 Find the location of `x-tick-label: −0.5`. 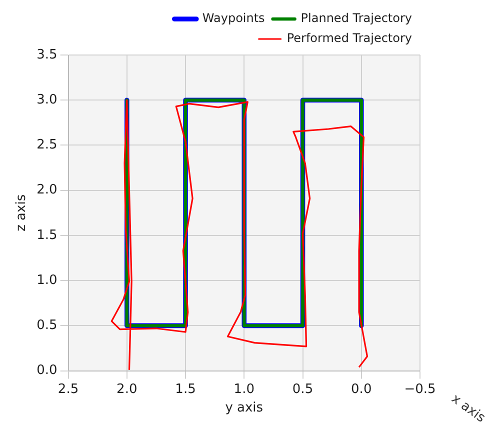

x-tick-label: −0.5 is located at coordinates (420, 389).